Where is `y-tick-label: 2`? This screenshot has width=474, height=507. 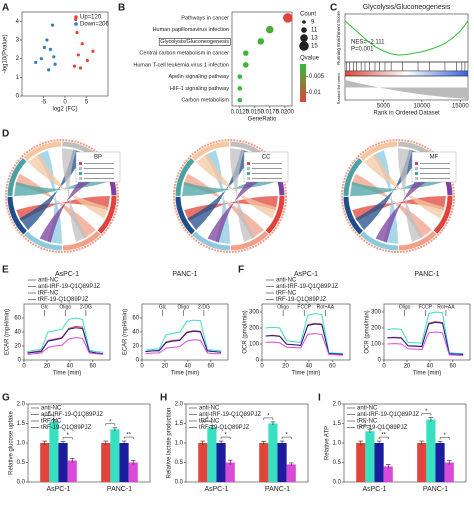
y-tick-label: 2 is located at coordinates (18, 59).